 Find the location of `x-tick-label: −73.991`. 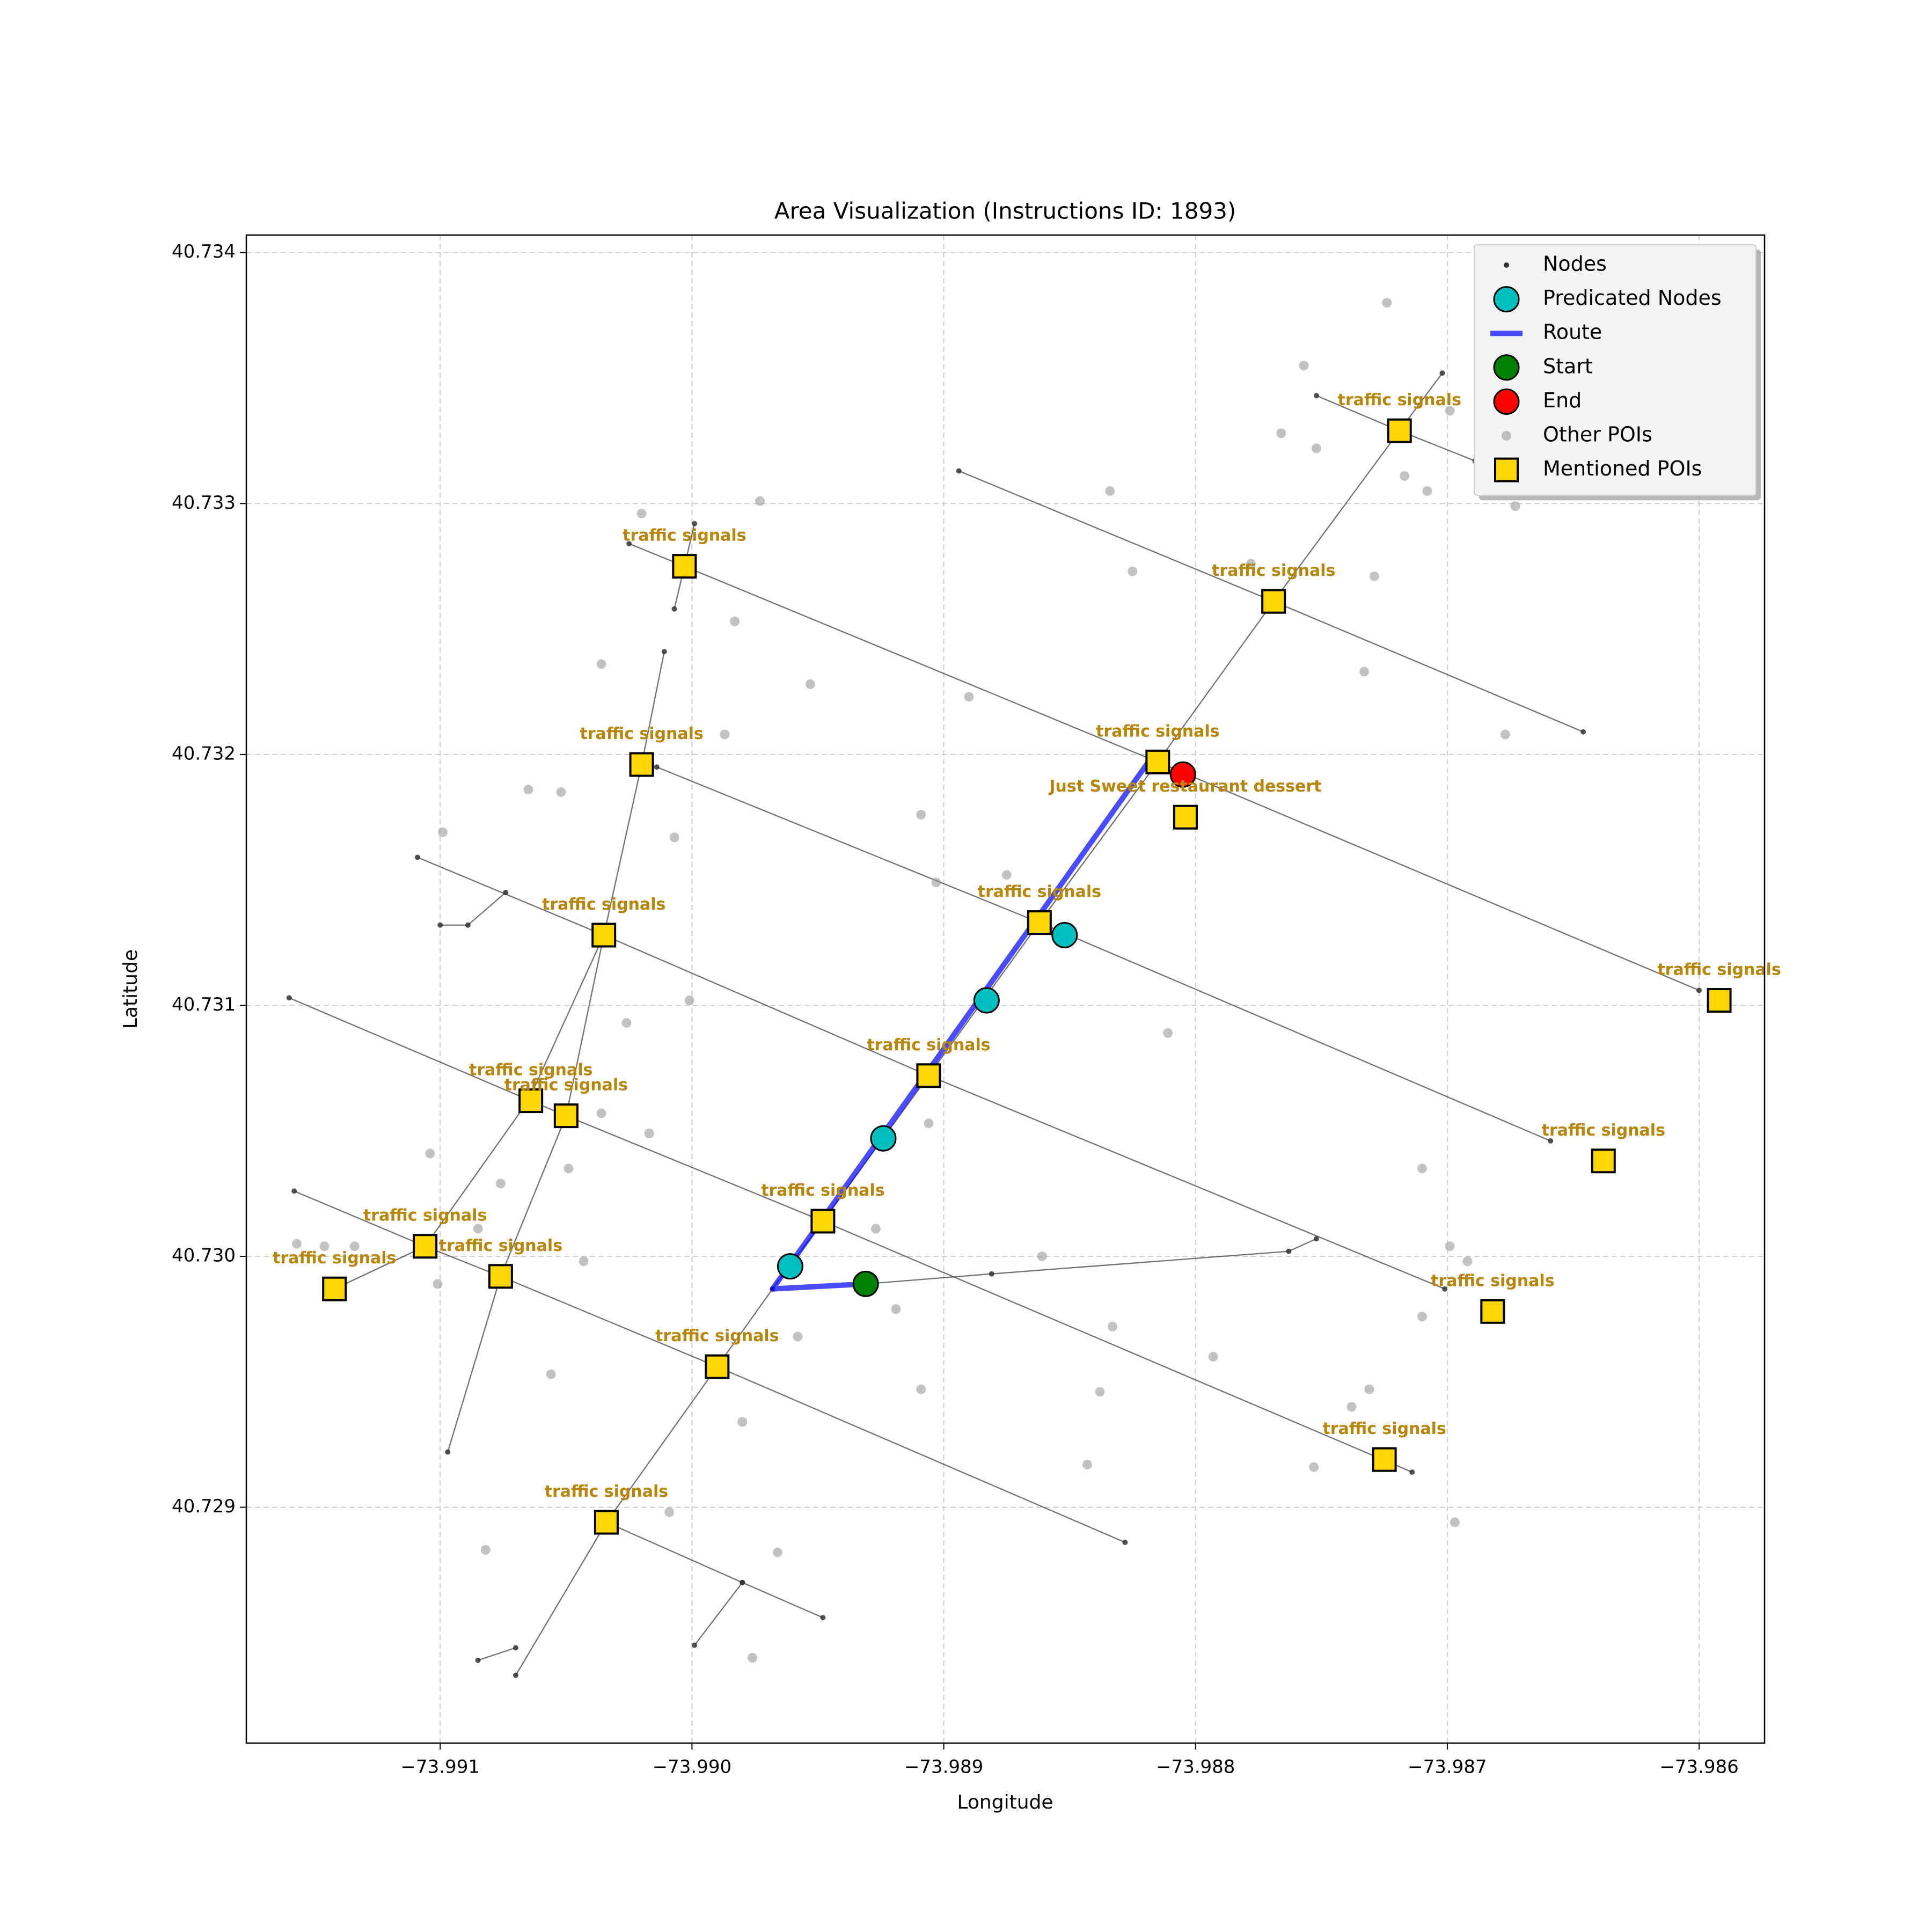

x-tick-label: −73.991 is located at coordinates (440, 1767).